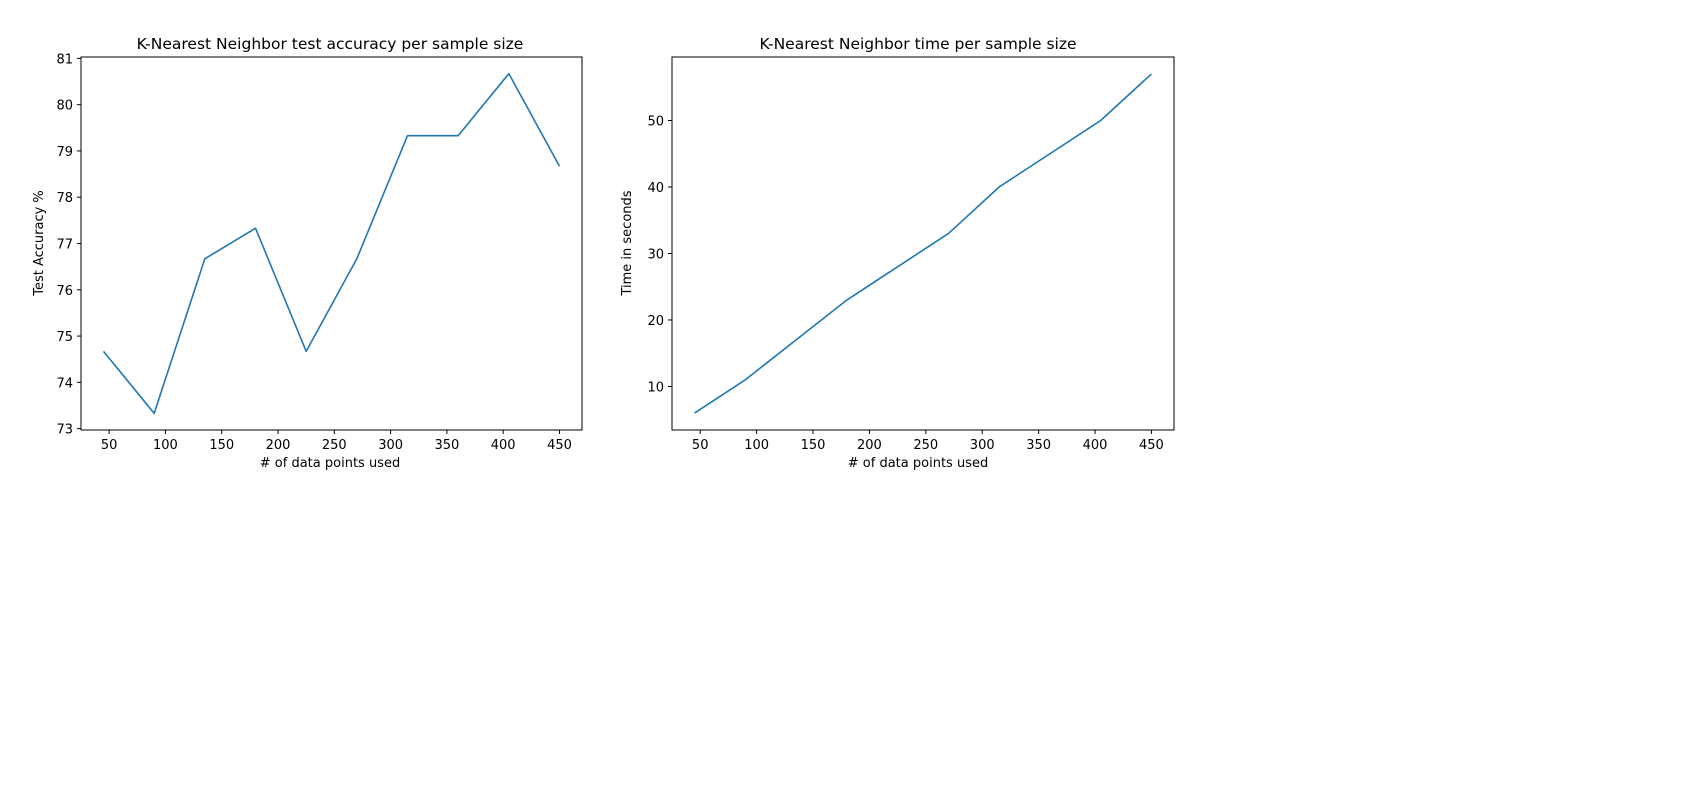  I want to click on accuracy-chart-x-axis: 50 100 150 200 250 300 350 400 450, so click(336, 441).